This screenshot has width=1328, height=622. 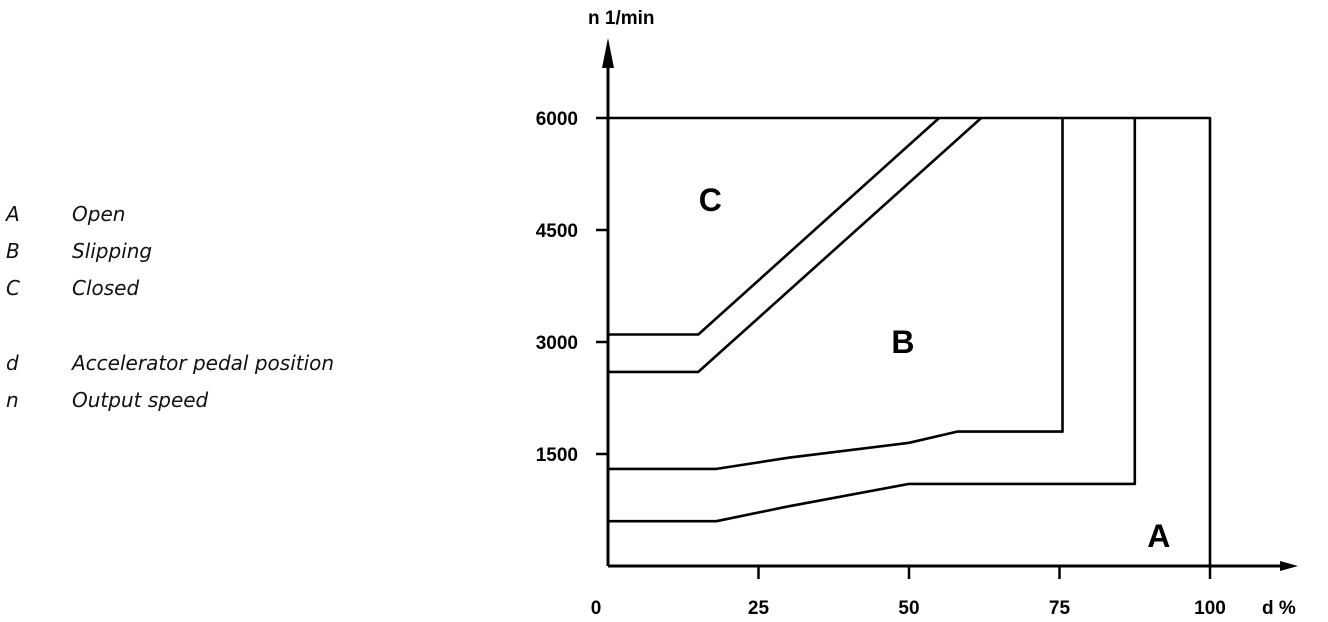 I want to click on y-tick-label: 4500, so click(x=557, y=231).